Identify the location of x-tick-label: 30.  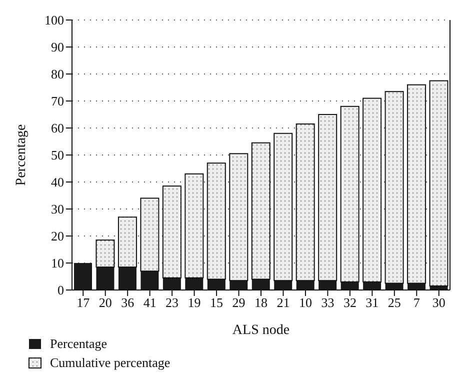
(439, 302).